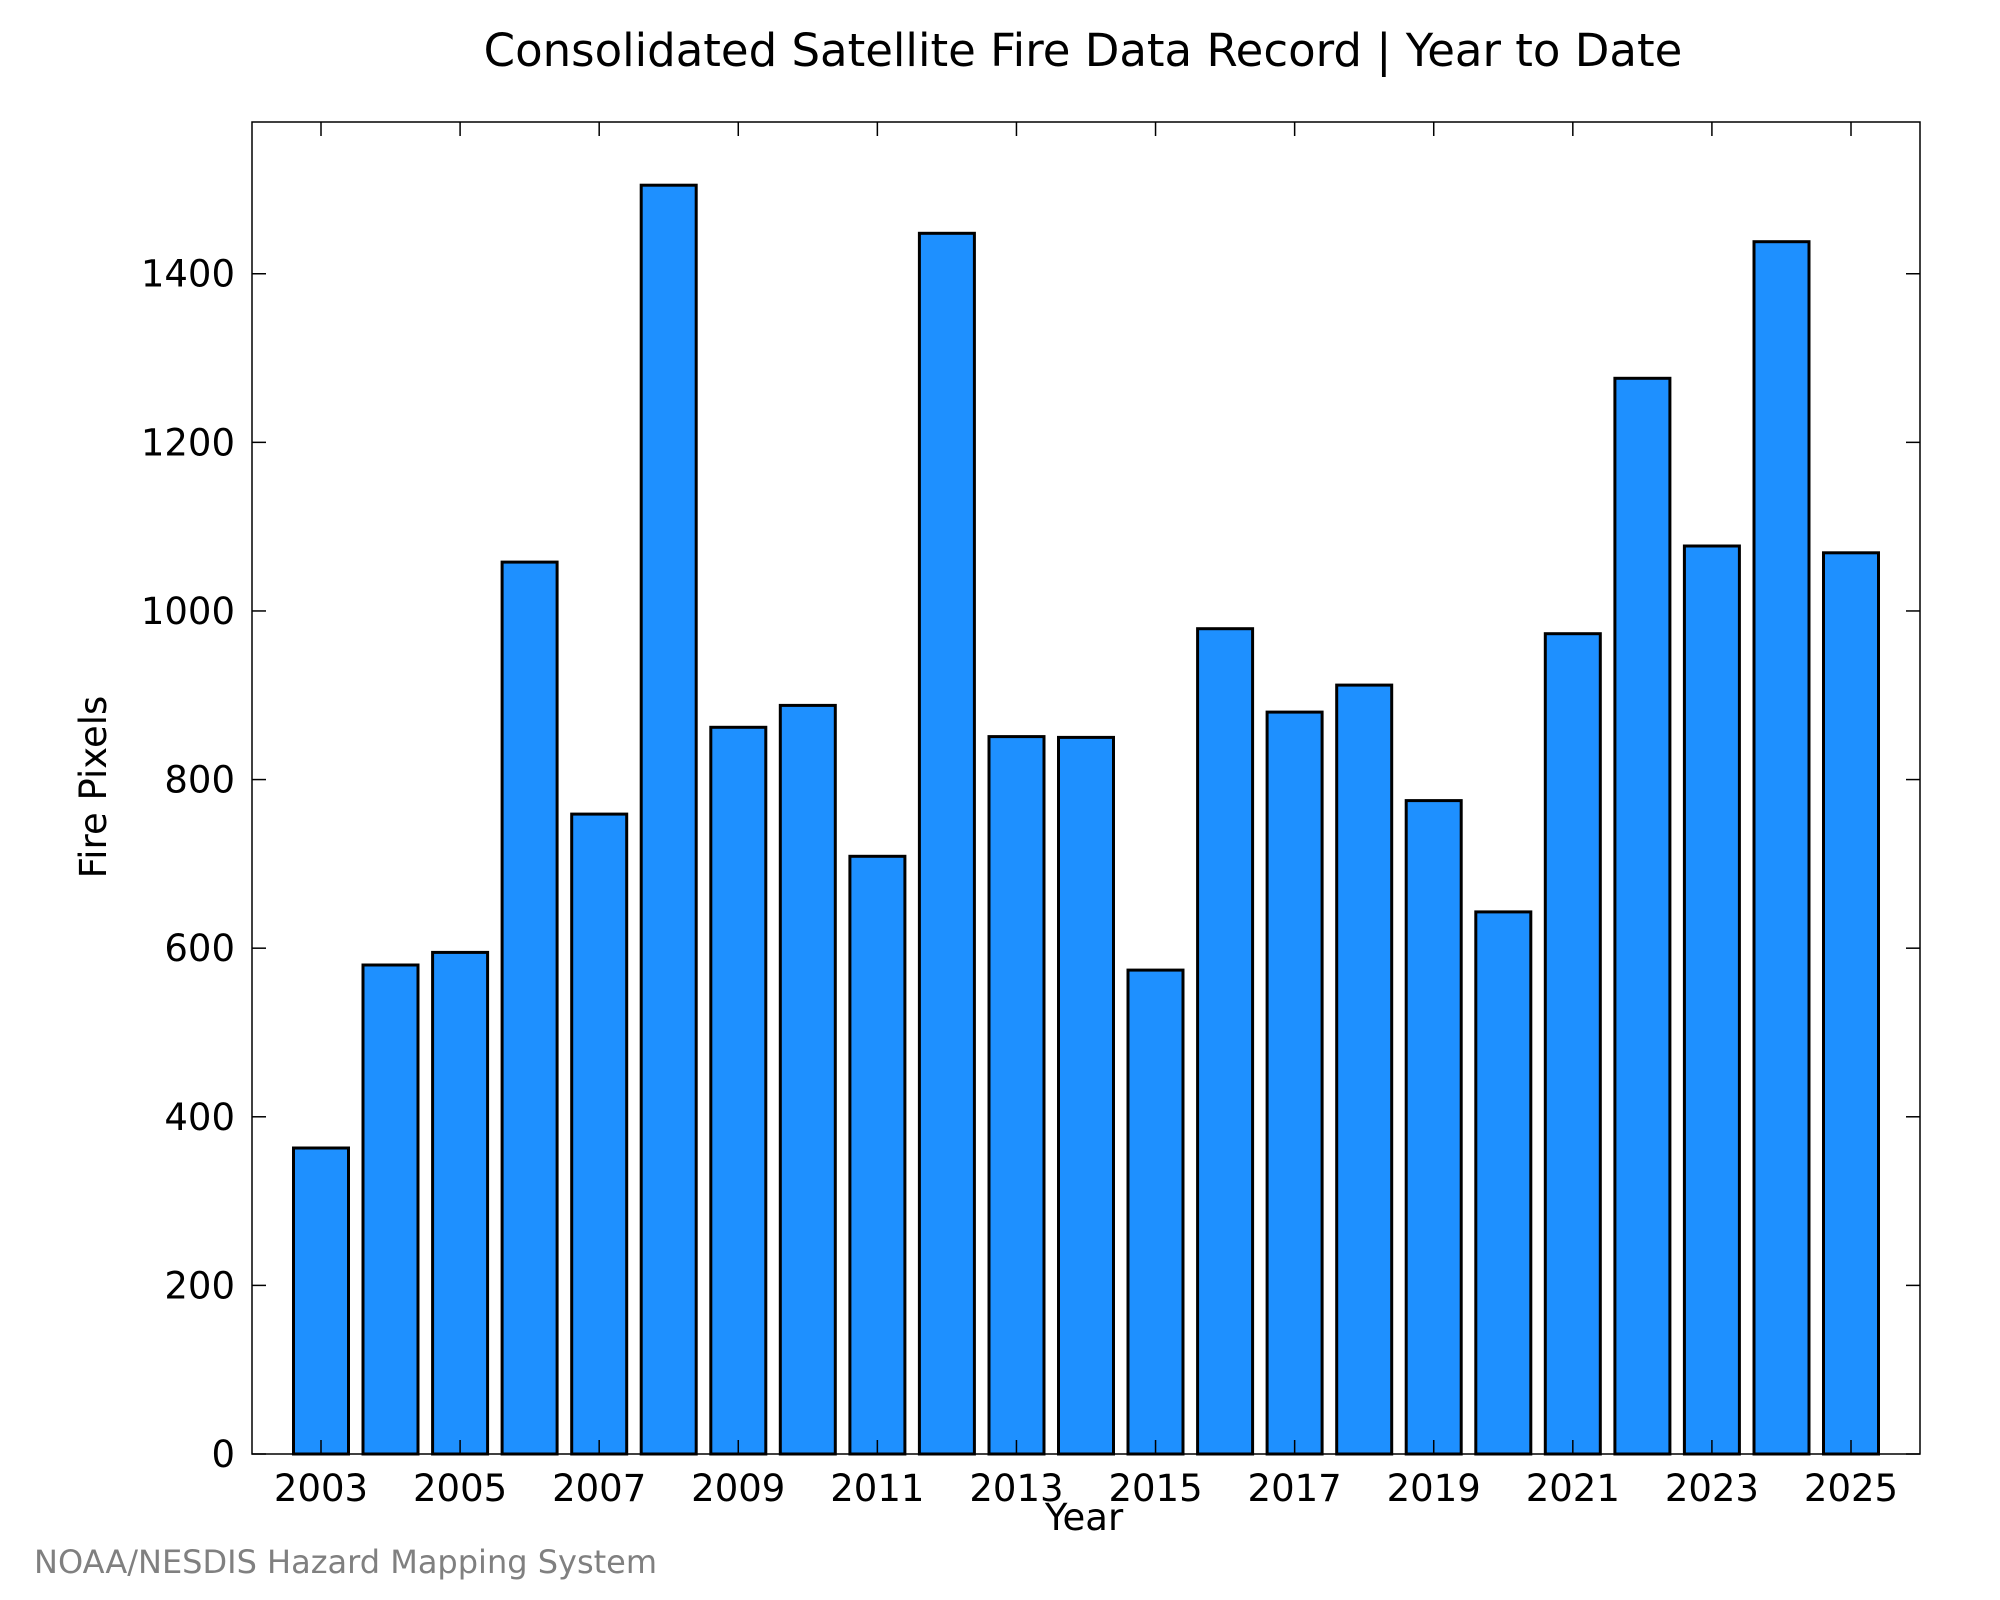 This screenshot has height=1600, width=2000. I want to click on bar-2025, so click(1851, 1003).